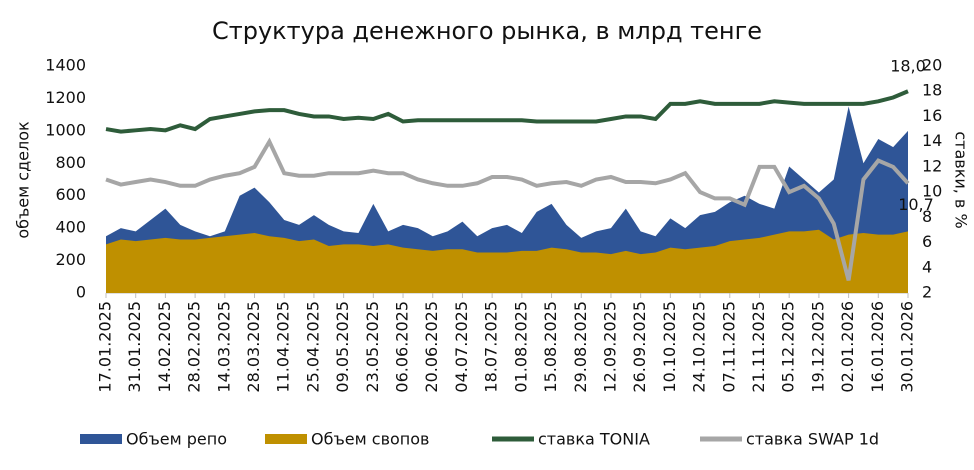  Describe the element at coordinates (550, 347) in the screenshot. I see `x-tick-label: 15.08.2025` at that location.